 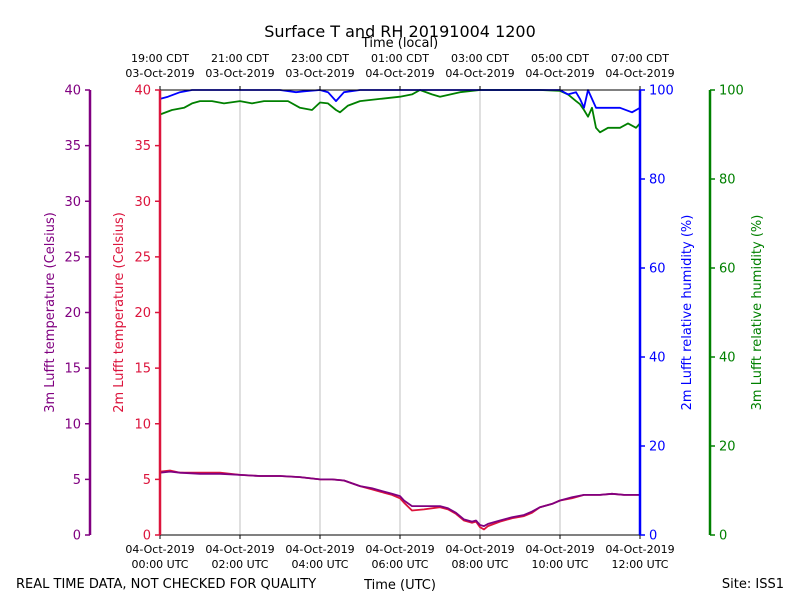 What do you see at coordinates (142, 313) in the screenshot?
I see `y-tick-label-t2m: 20` at bounding box center [142, 313].